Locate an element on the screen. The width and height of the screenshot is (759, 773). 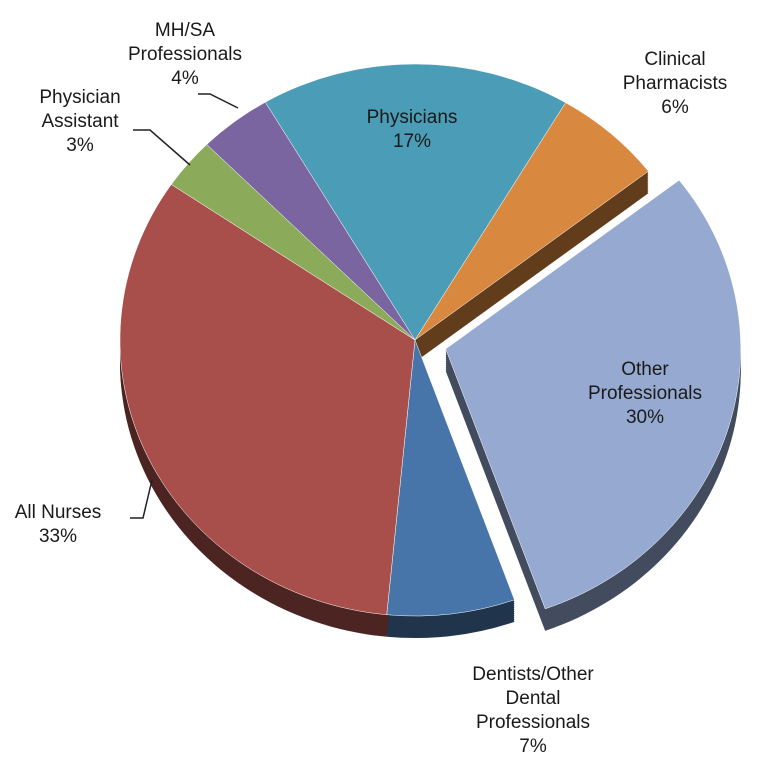
slice-percent: 4% is located at coordinates (185, 78).